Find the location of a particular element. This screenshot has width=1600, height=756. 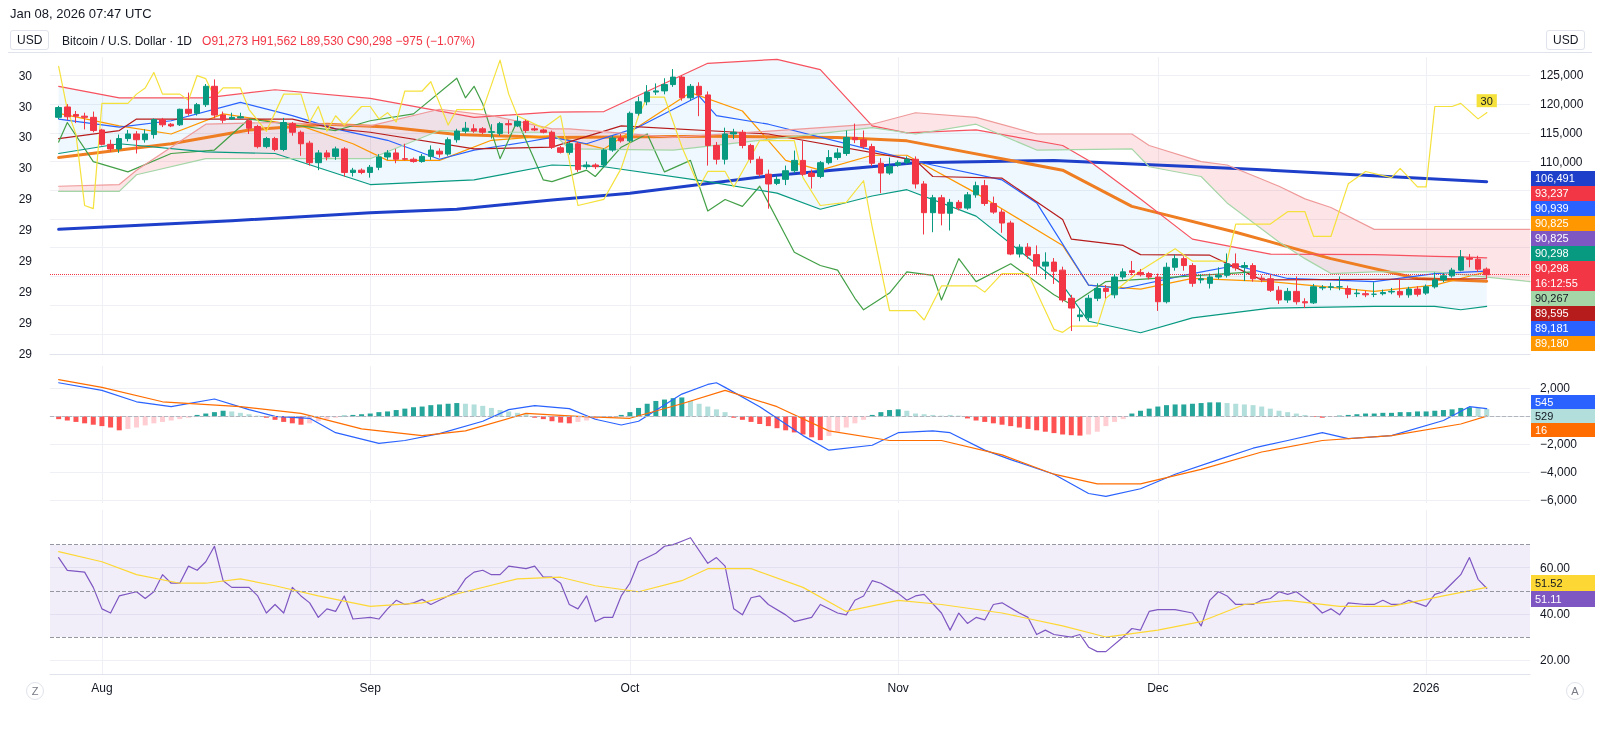

y-tick-label: 125,000 is located at coordinates (1562, 75).